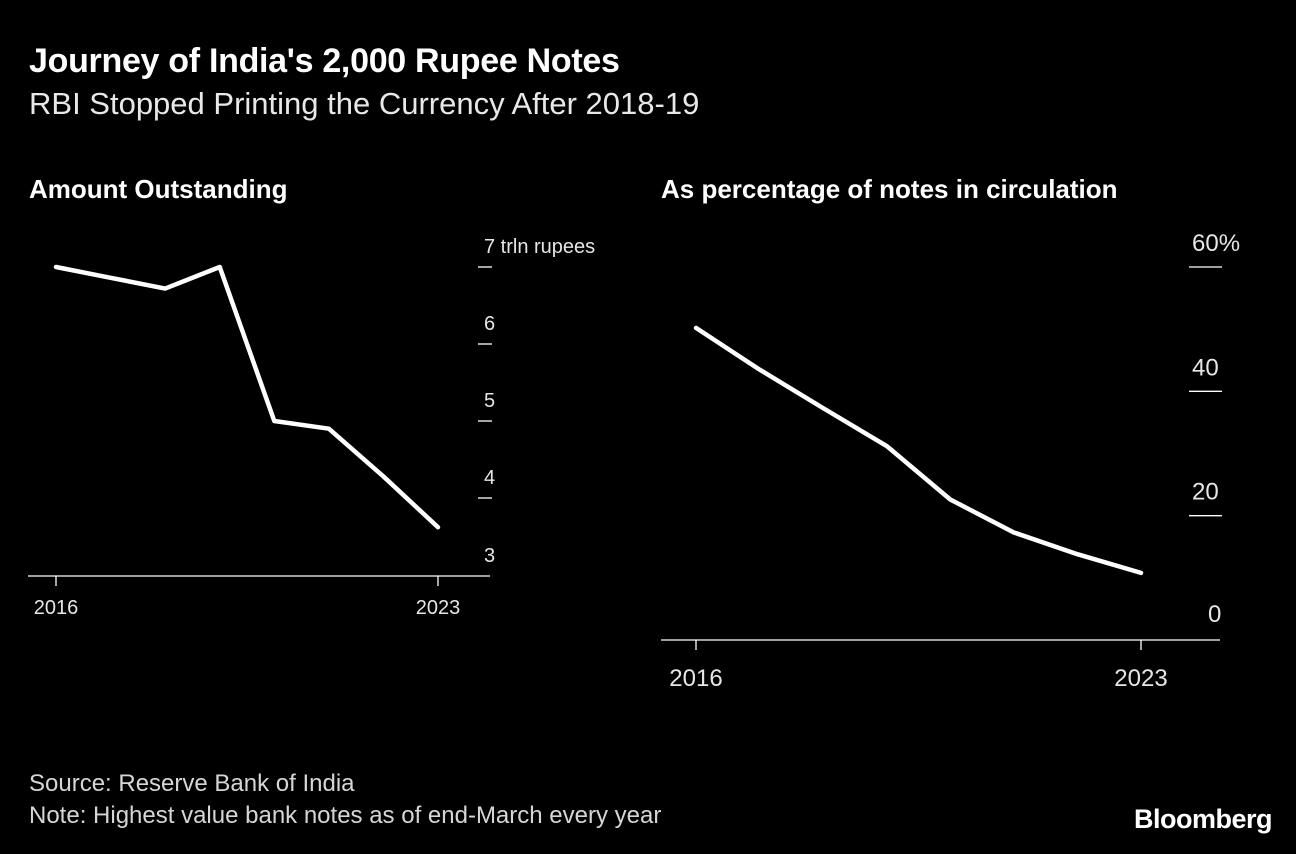 The image size is (1296, 854). Describe the element at coordinates (1140, 678) in the screenshot. I see `x-tick-label-1-1: 2023` at that location.